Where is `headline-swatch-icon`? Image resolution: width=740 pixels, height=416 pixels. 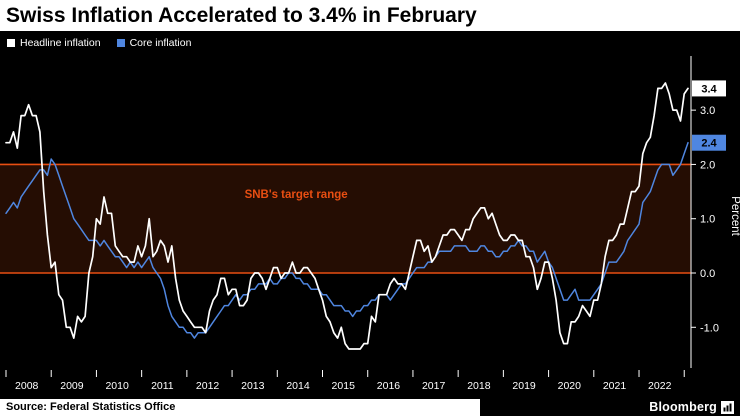 headline-swatch-icon is located at coordinates (11, 43).